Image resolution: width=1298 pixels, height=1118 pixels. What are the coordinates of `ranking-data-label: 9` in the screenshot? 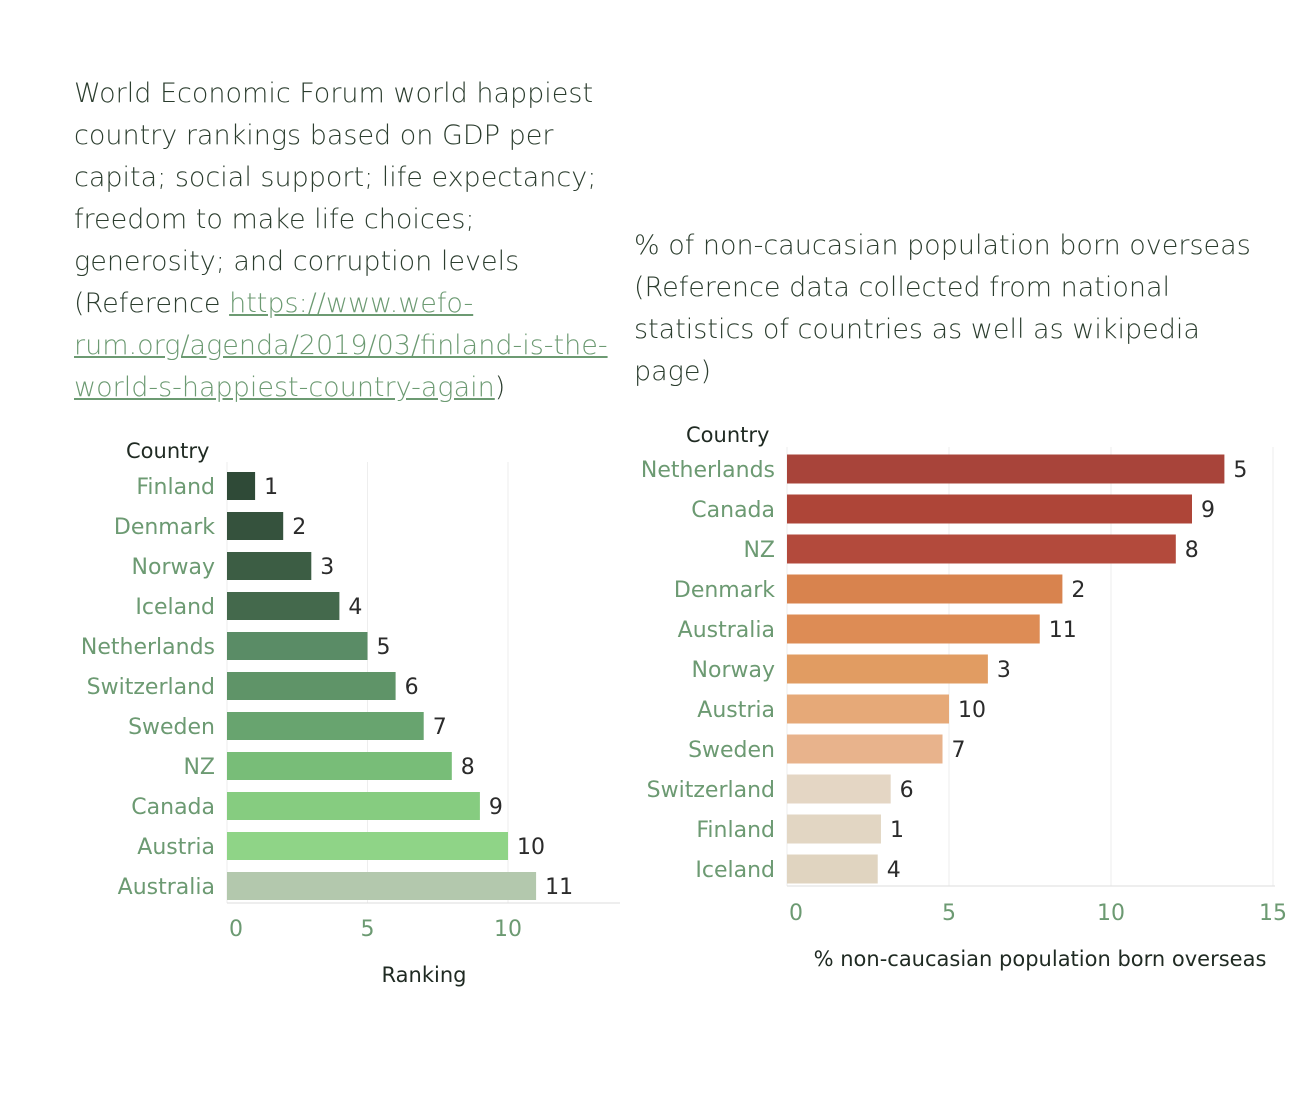 It's located at (496, 807).